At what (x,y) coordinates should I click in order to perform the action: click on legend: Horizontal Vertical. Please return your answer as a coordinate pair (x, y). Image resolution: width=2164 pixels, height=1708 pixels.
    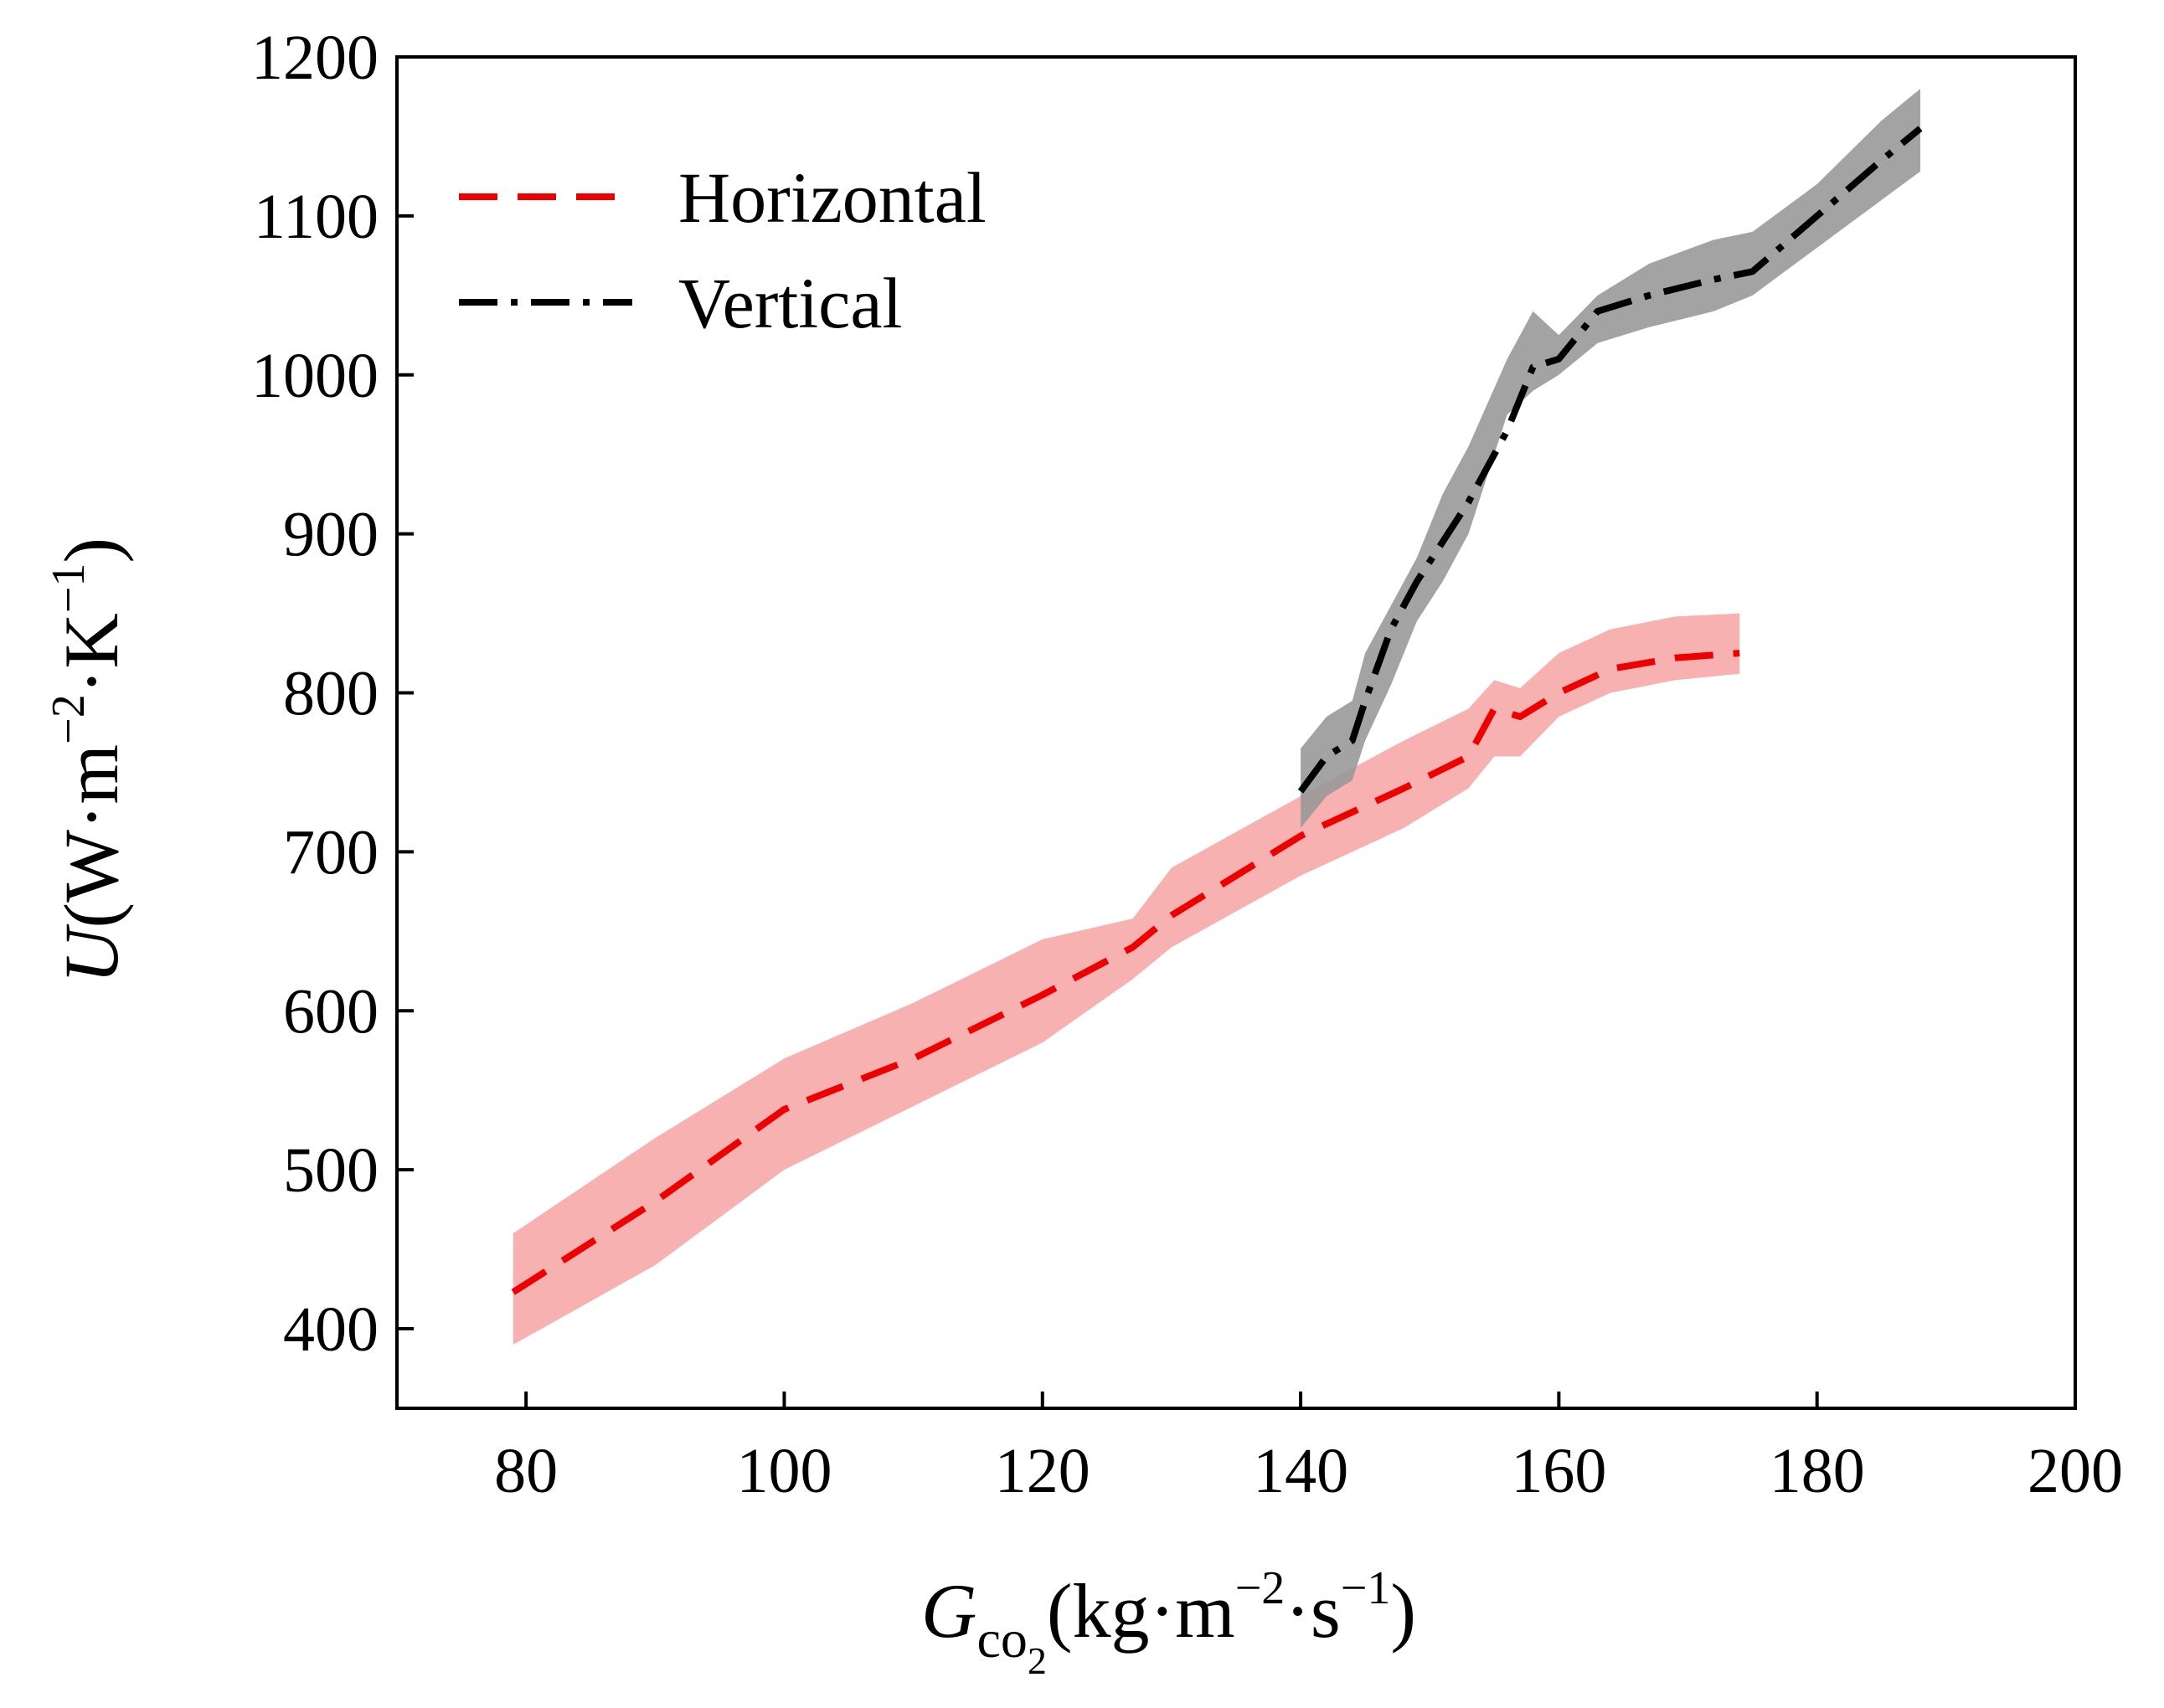
    Looking at the image, I should click on (723, 250).